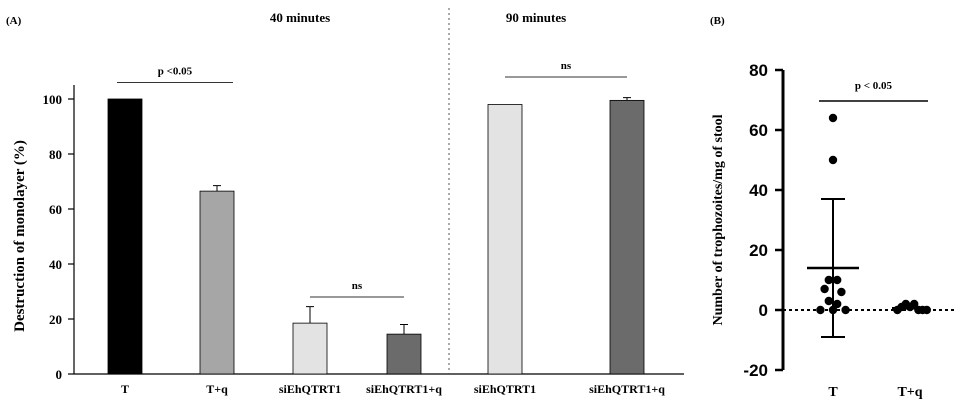  Describe the element at coordinates (175, 72) in the screenshot. I see `comparison-label: p <0.05` at that location.